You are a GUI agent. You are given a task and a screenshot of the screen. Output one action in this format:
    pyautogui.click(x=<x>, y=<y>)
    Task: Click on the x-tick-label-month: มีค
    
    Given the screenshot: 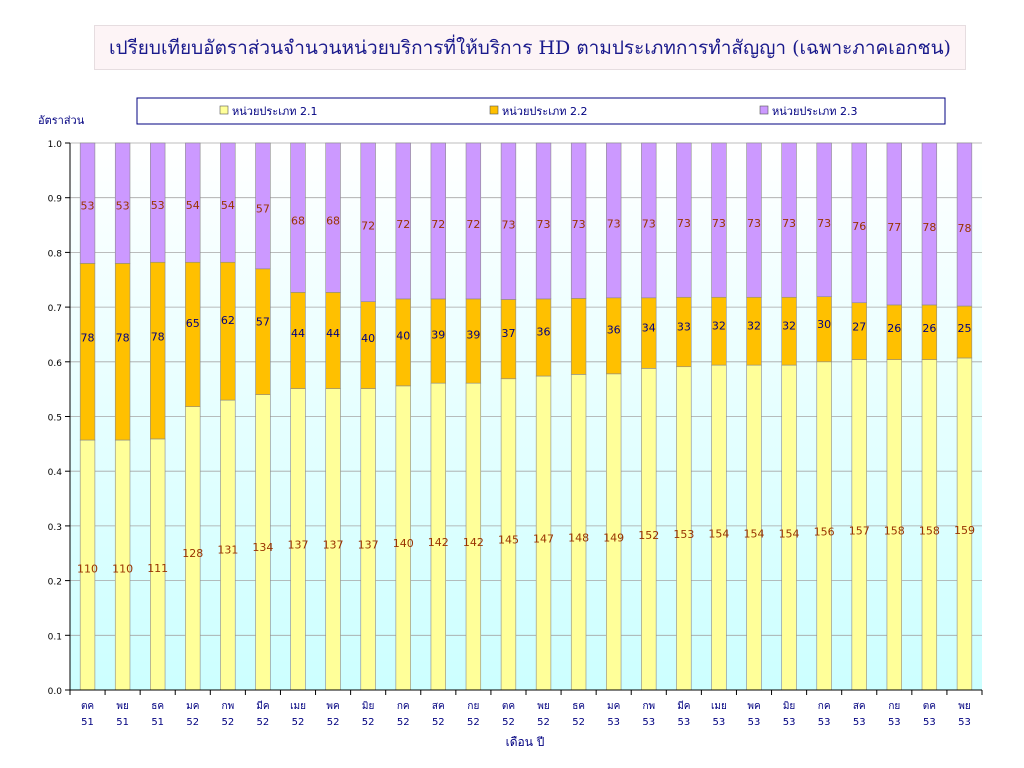 What is the action you would take?
    pyautogui.click(x=262, y=706)
    